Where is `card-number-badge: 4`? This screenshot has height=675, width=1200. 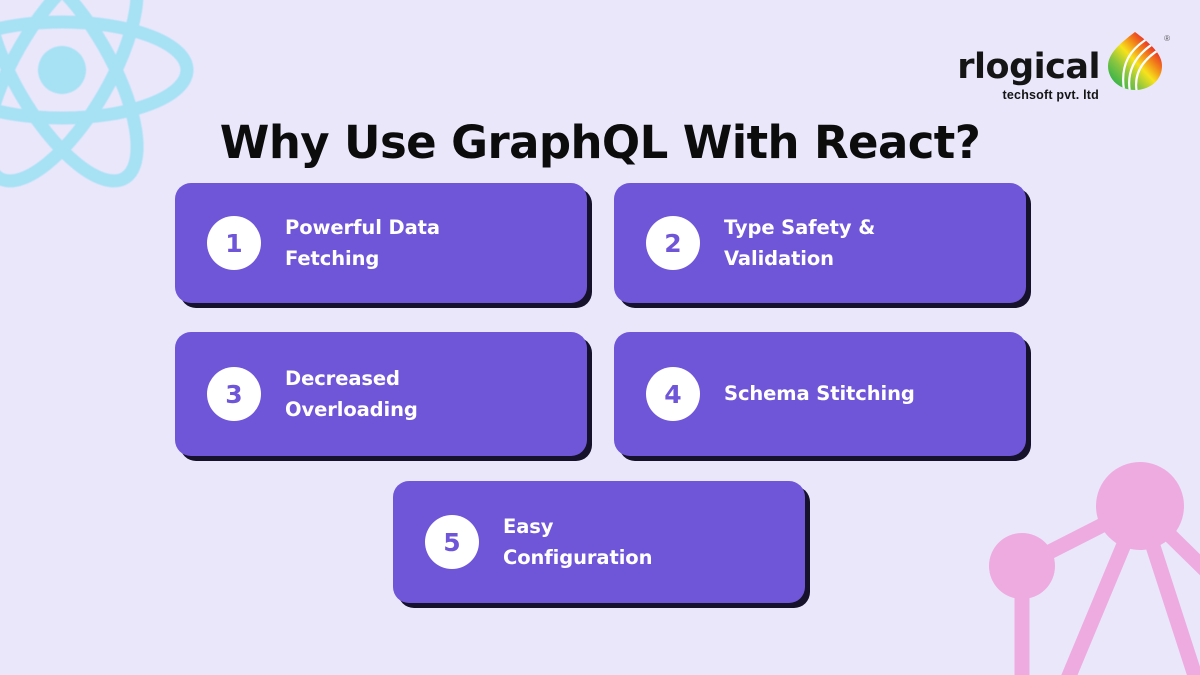
card-number-badge: 4 is located at coordinates (673, 394).